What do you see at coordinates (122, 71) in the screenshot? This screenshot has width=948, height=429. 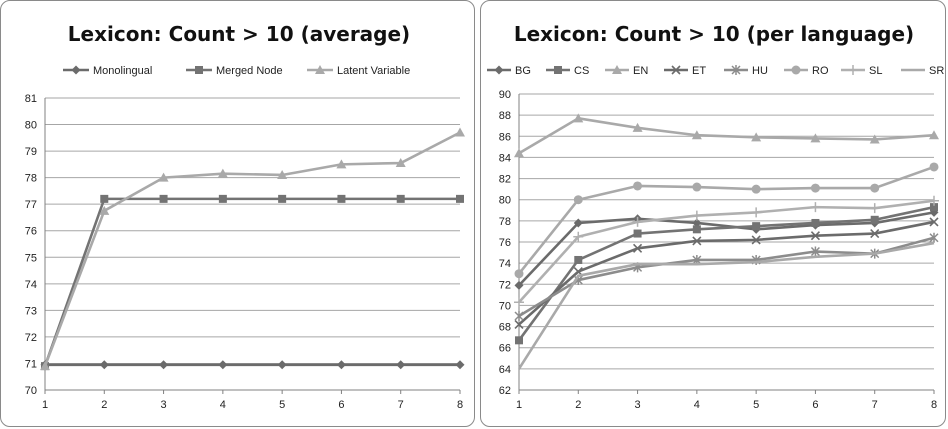 I see `legend-label: Monolingual` at bounding box center [122, 71].